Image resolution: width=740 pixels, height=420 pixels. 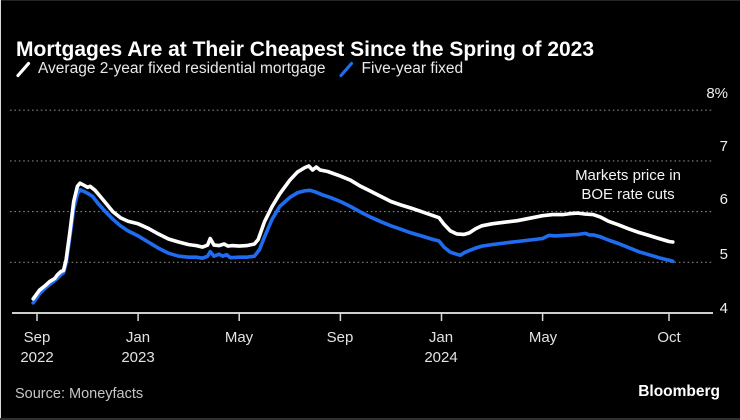 I want to click on y-axis-label: 8%, so click(x=717, y=93).